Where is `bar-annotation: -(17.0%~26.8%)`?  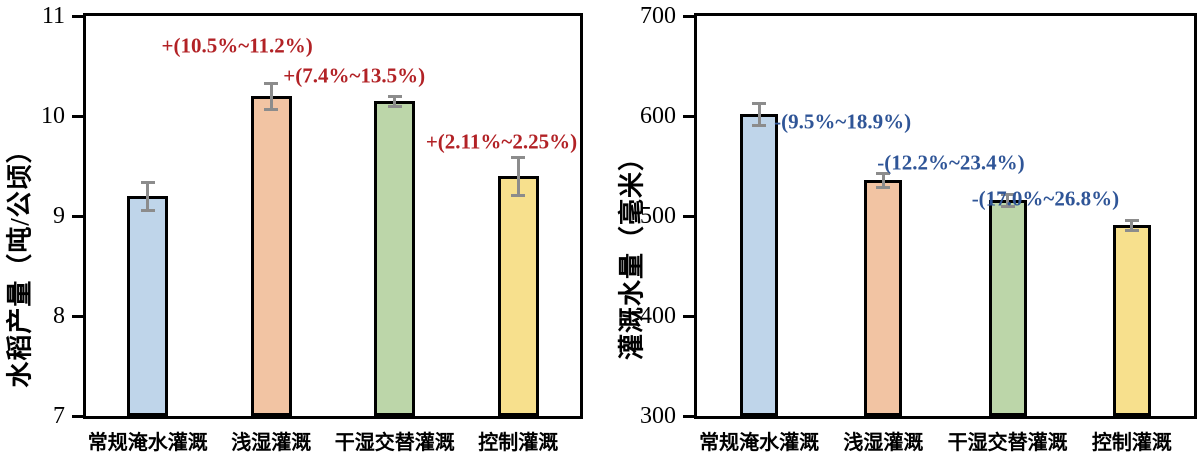 bar-annotation: -(17.0%~26.8%) is located at coordinates (1045, 198).